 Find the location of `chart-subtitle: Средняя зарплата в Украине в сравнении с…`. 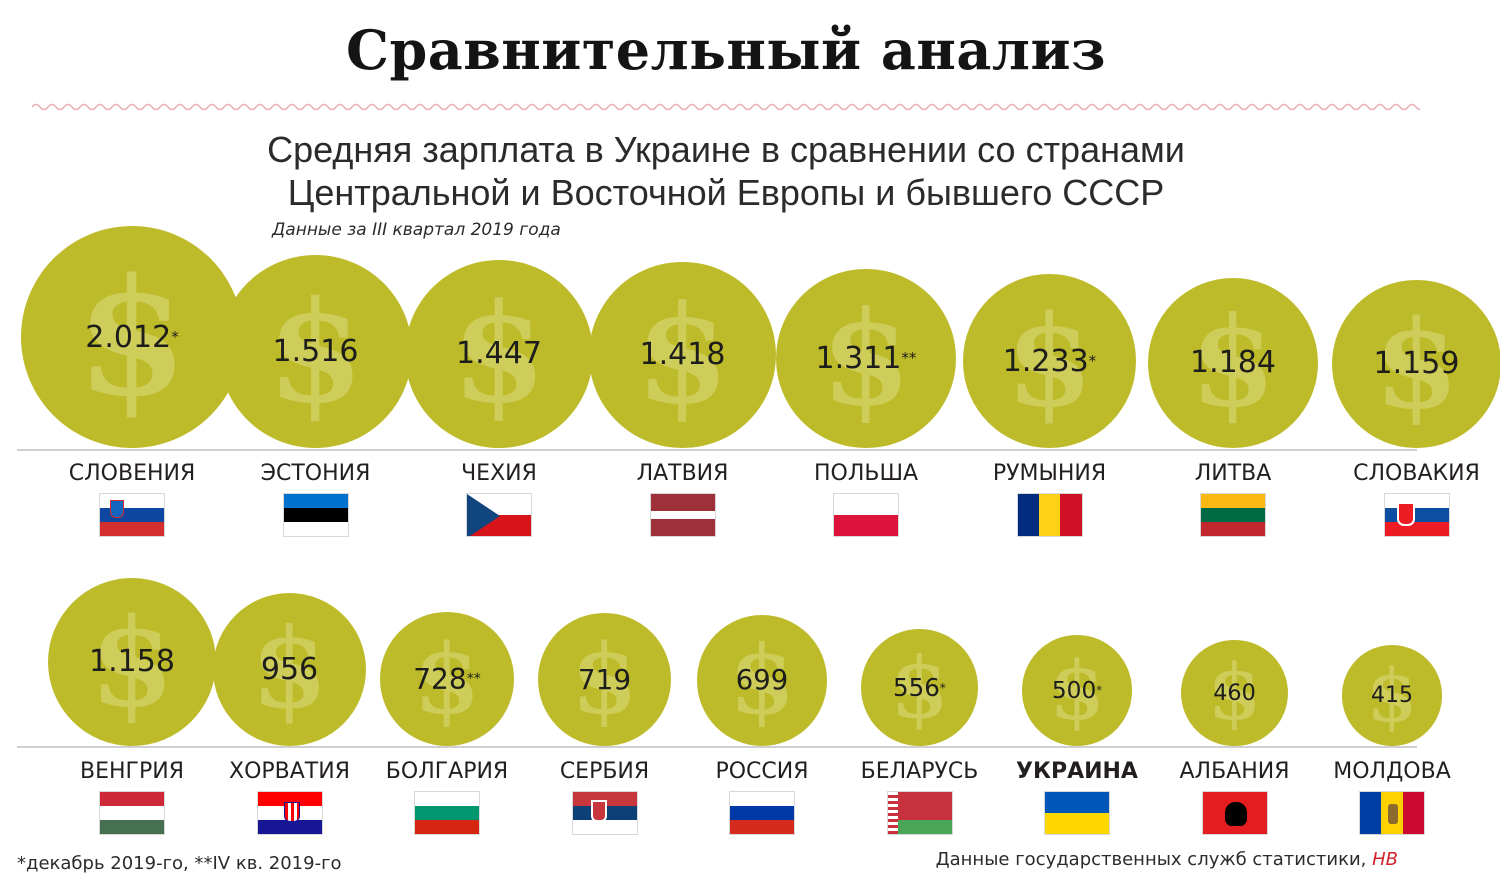

chart-subtitle: Средняя зарплата в Украине в сравнении с… is located at coordinates (726, 171).